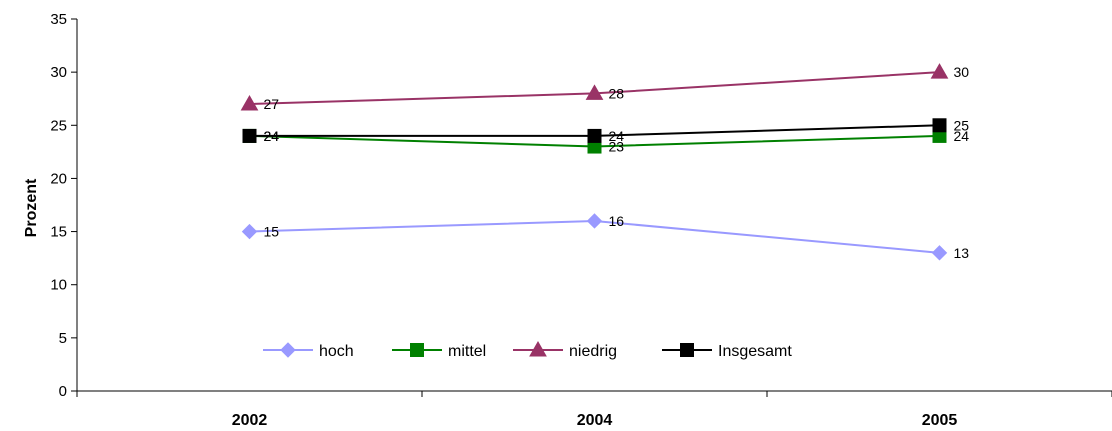 The image size is (1112, 431). I want to click on legend-marker-niedrig, so click(538, 348).